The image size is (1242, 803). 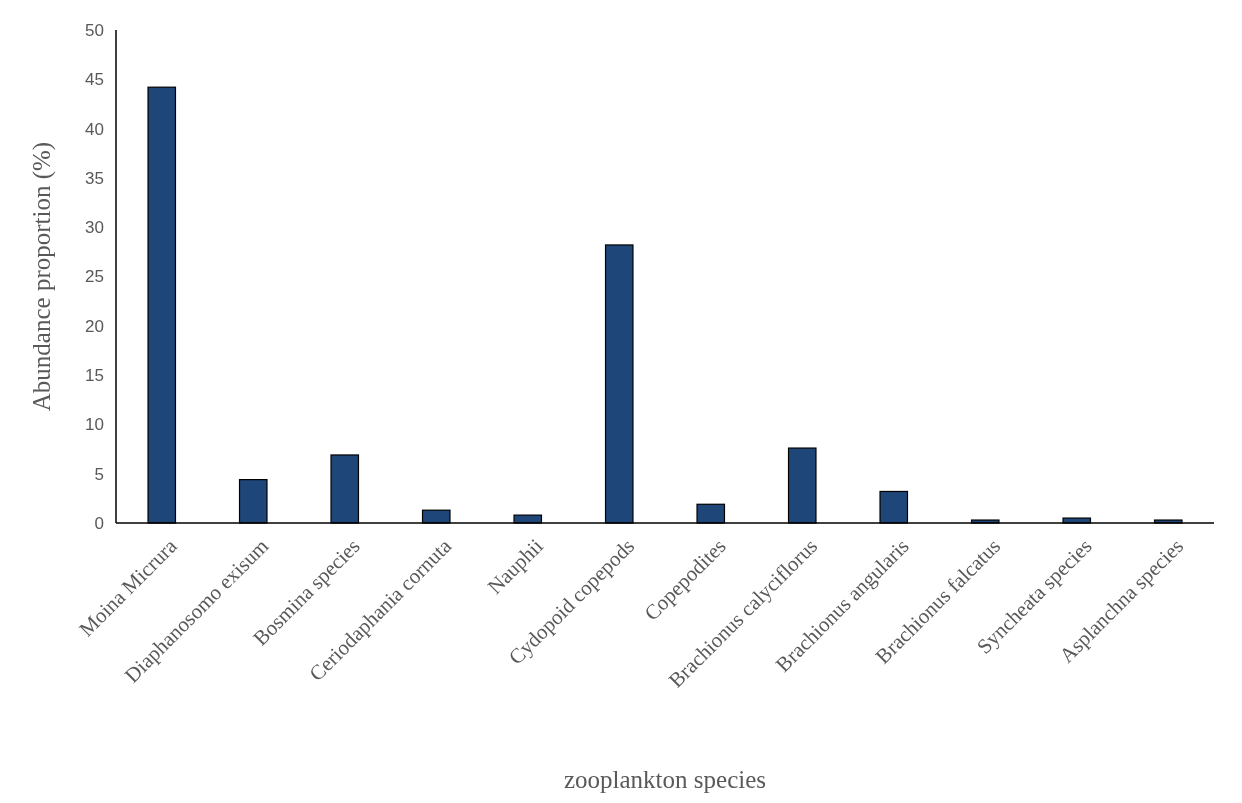 What do you see at coordinates (94, 277) in the screenshot?
I see `y-tick-label: 25` at bounding box center [94, 277].